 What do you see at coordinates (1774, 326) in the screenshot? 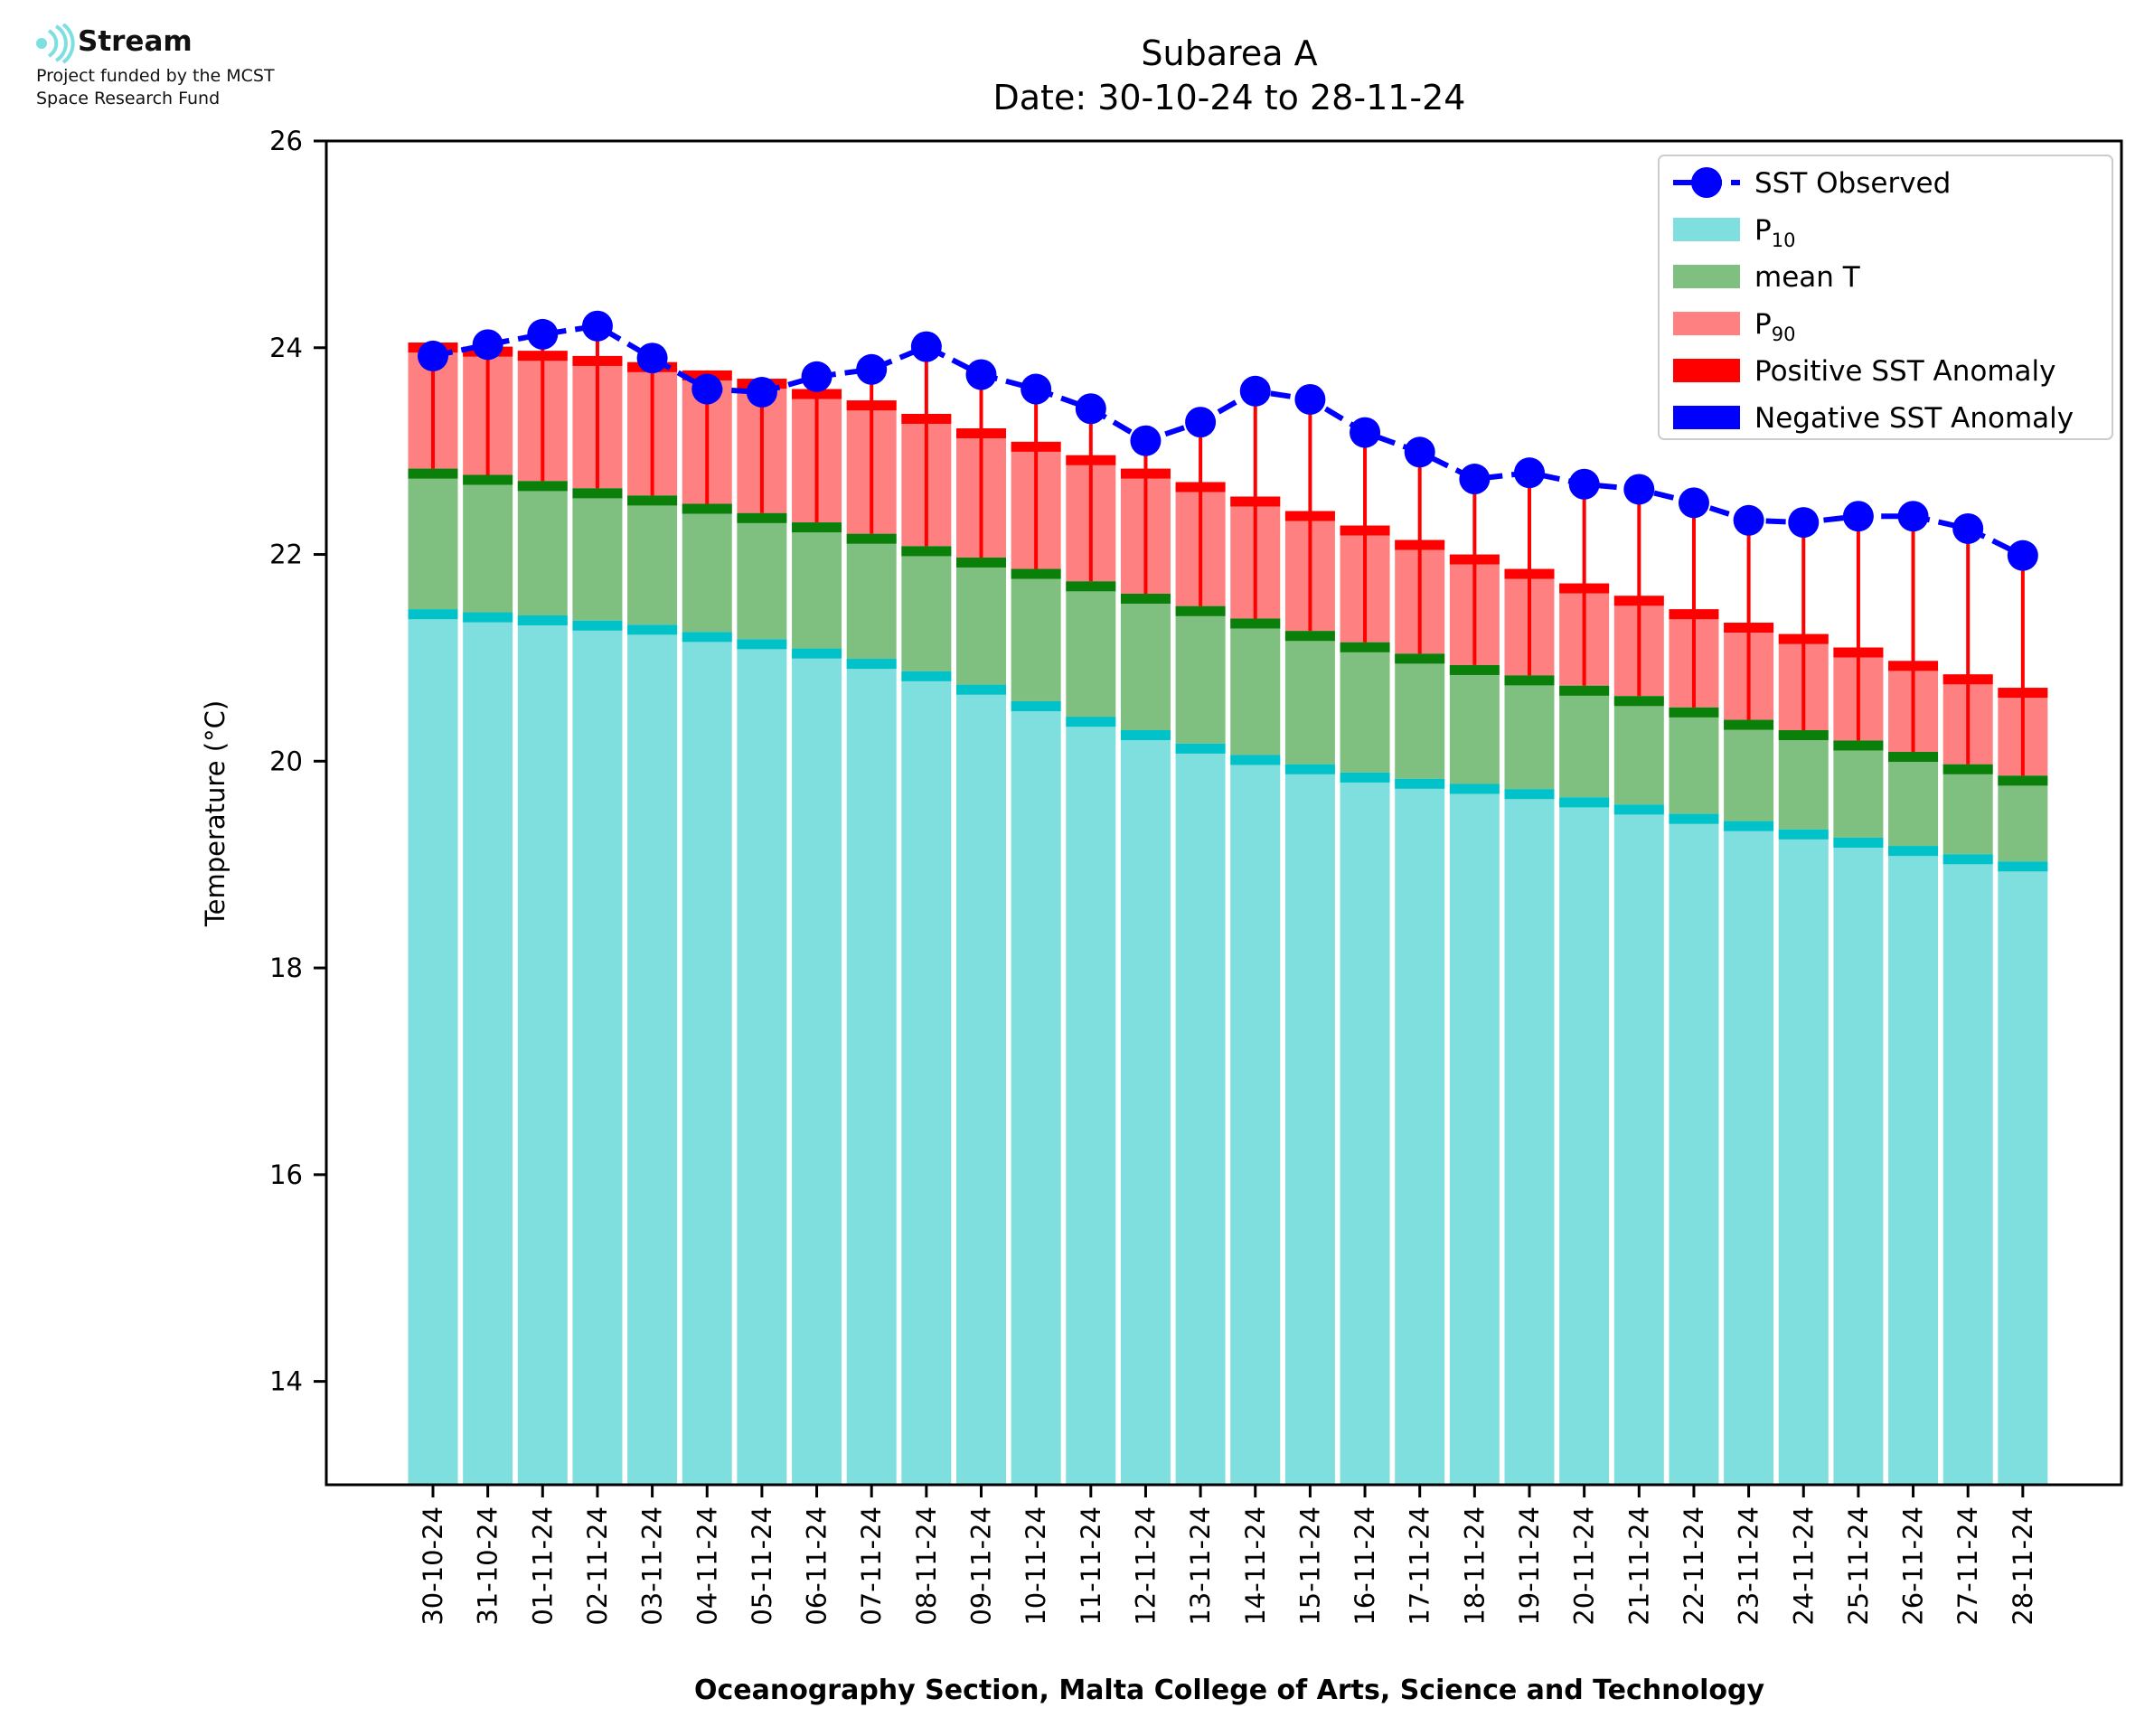
I see `legend-label: P90` at bounding box center [1774, 326].